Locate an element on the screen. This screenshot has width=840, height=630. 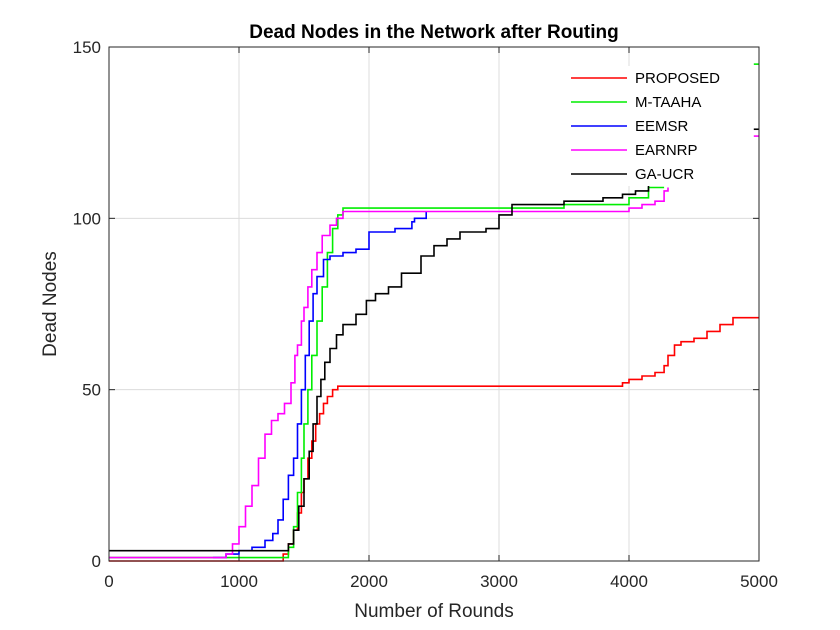
y-tick-label: 100 is located at coordinates (87, 218).